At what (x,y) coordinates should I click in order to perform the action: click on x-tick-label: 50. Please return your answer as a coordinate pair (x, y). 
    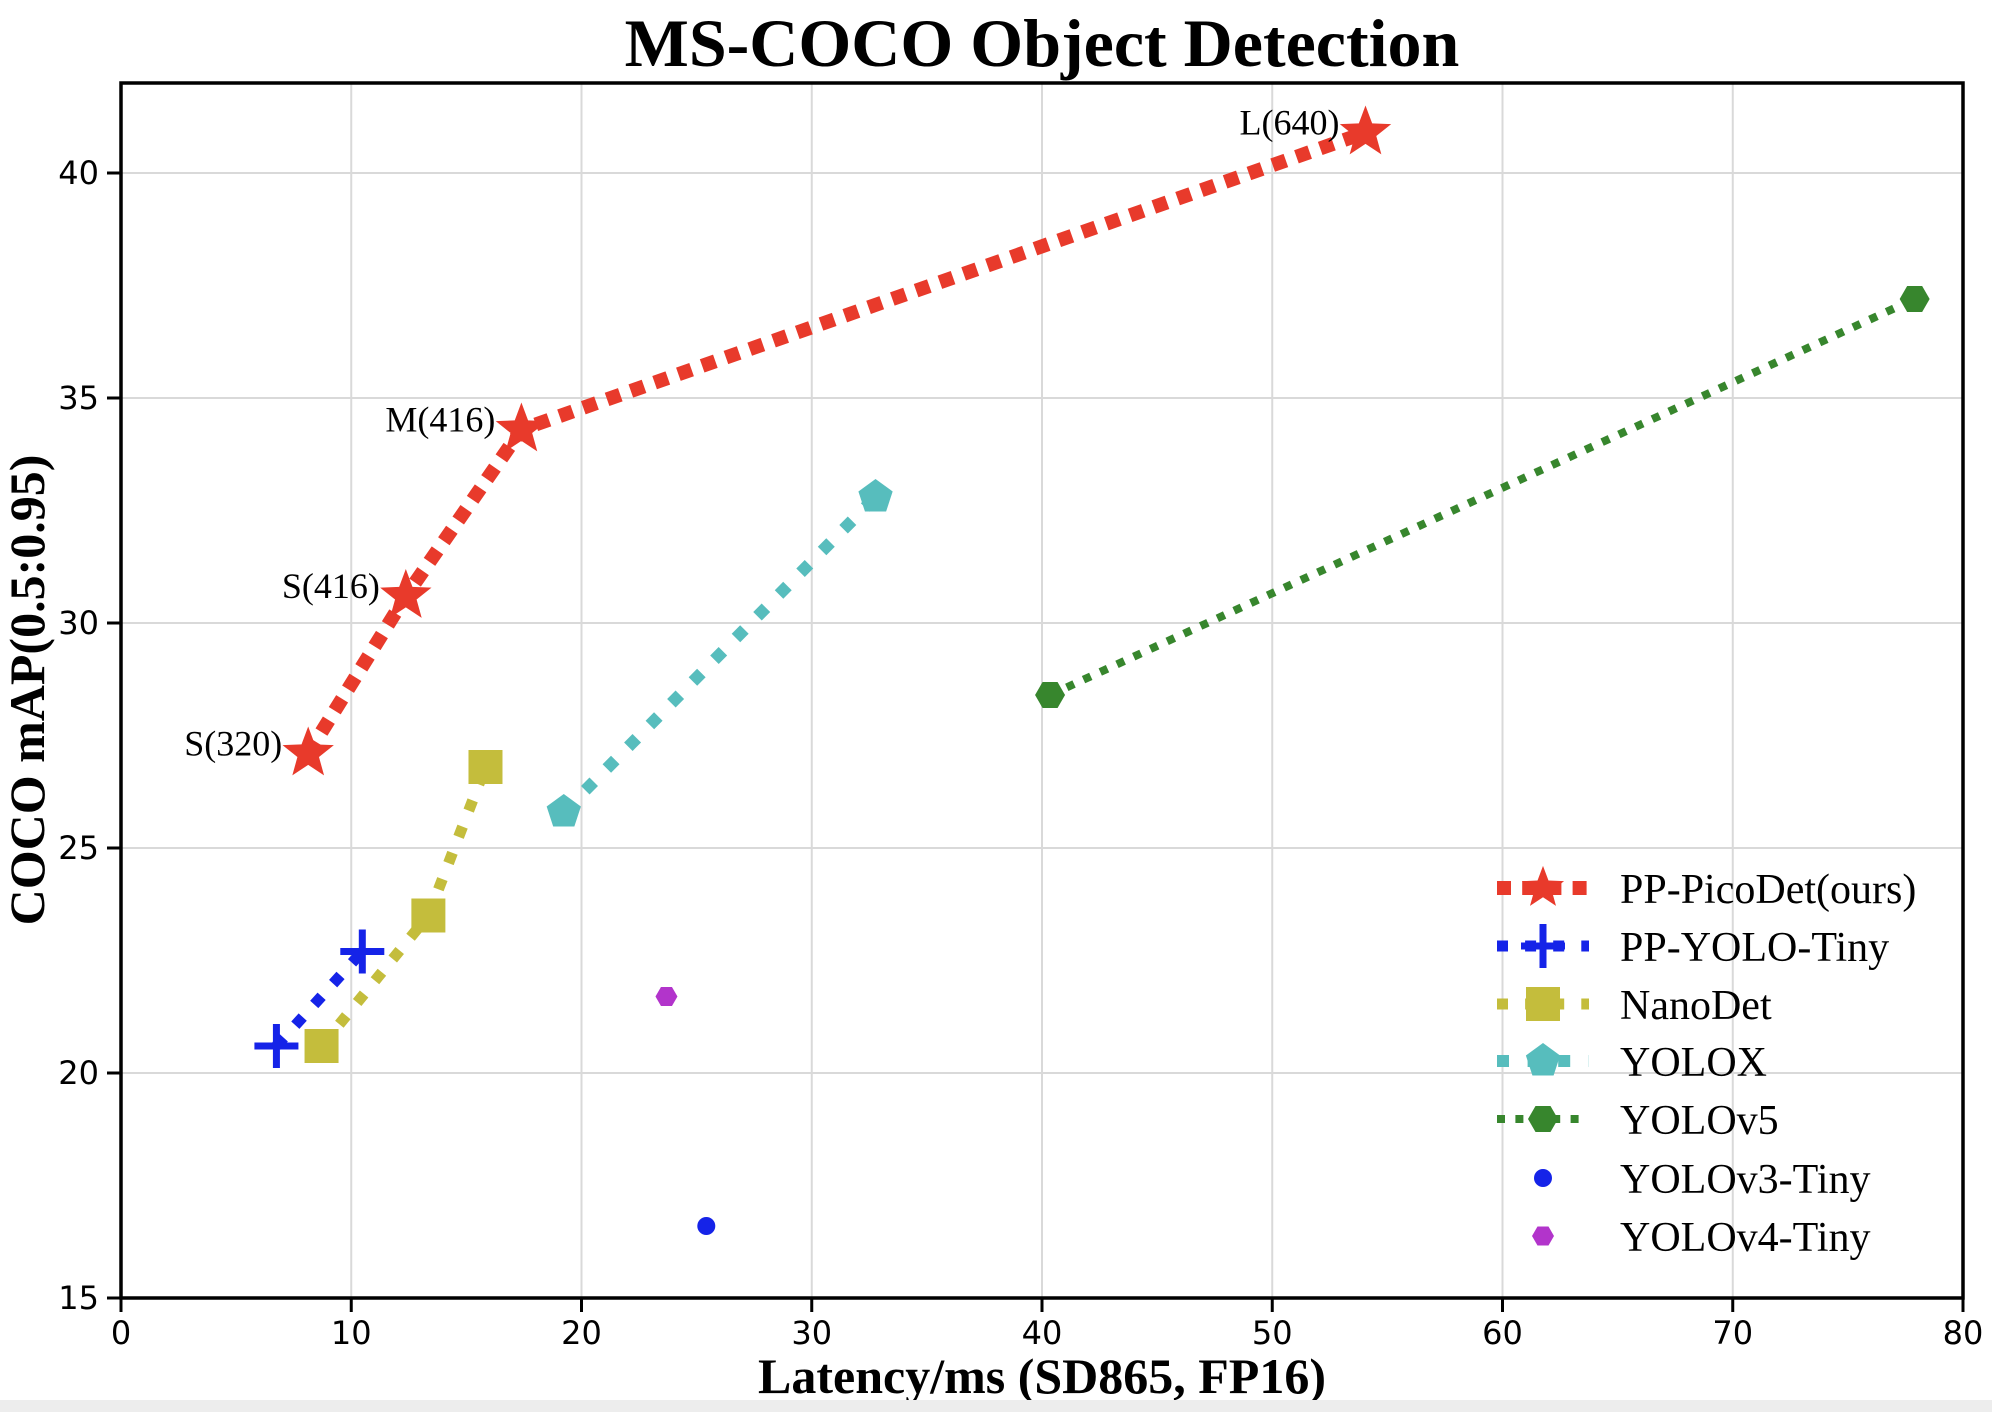
    Looking at the image, I should click on (1272, 1333).